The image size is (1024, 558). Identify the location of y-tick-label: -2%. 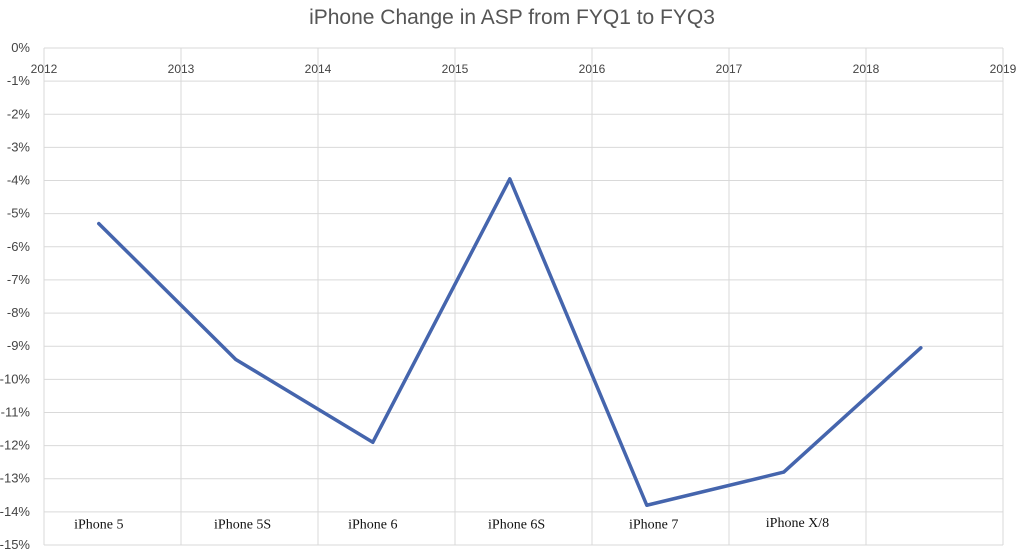
(19, 113).